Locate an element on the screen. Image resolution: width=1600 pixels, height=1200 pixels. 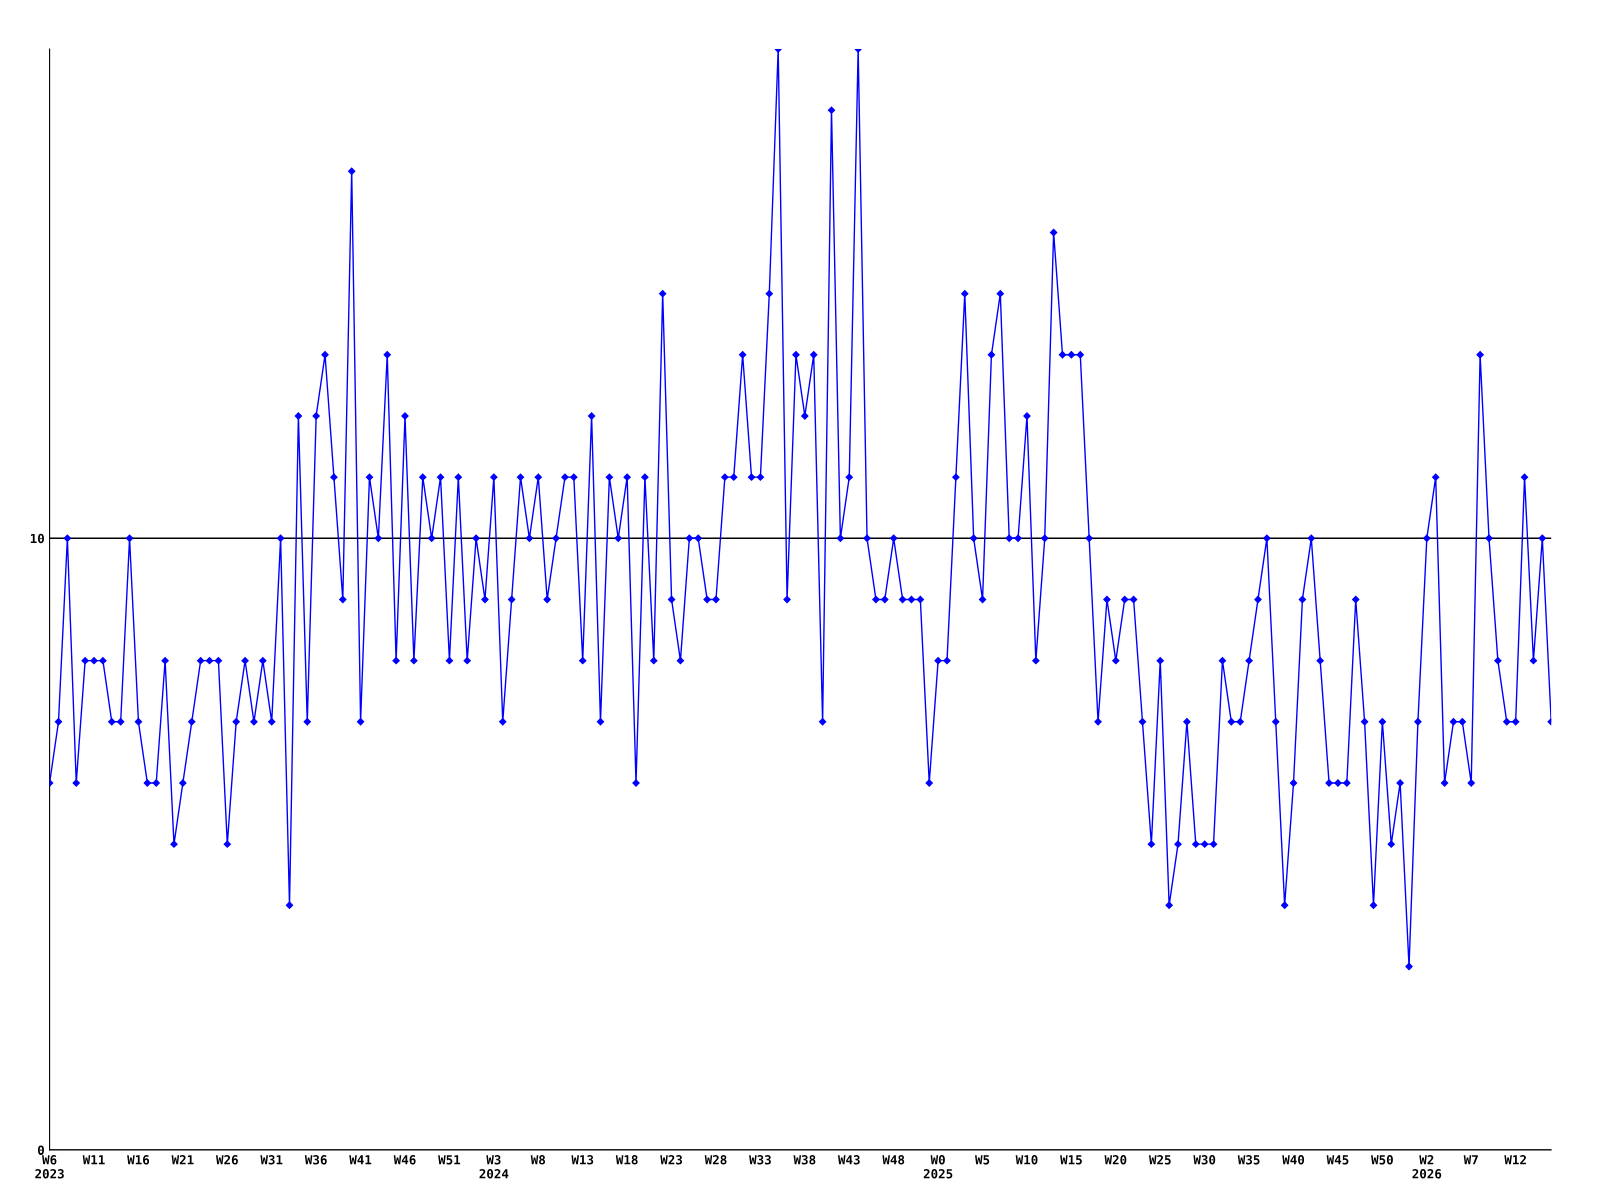
x-tick-label: W43 is located at coordinates (848, 1160).